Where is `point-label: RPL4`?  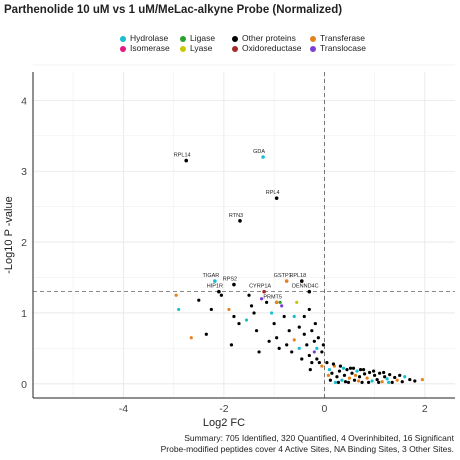
point-label: RPL4 is located at coordinates (273, 193).